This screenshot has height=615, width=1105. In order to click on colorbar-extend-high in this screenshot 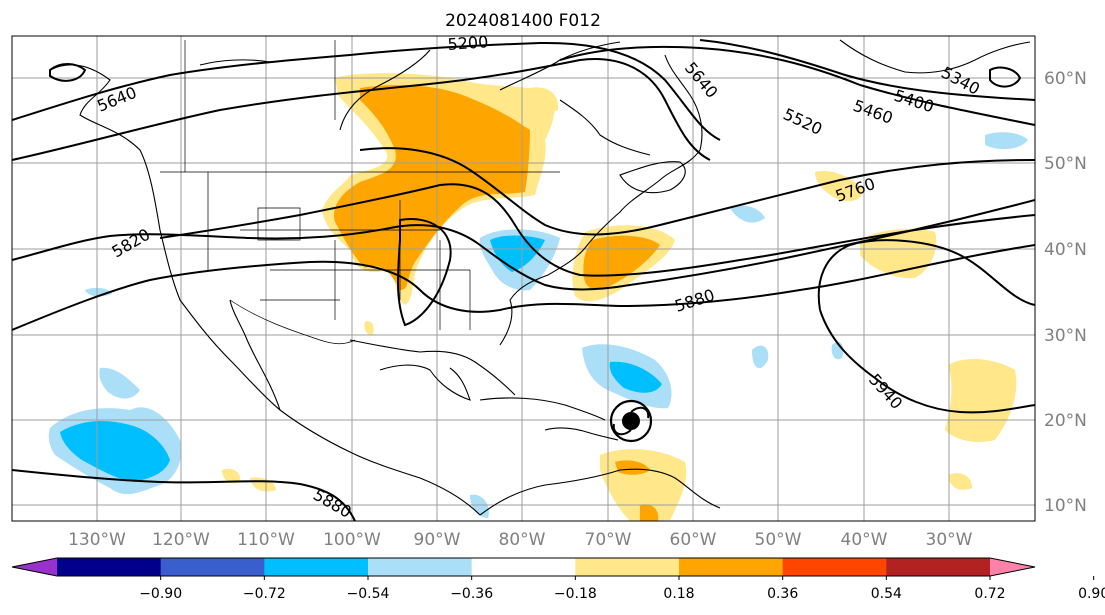, I will do `click(1012, 567)`.